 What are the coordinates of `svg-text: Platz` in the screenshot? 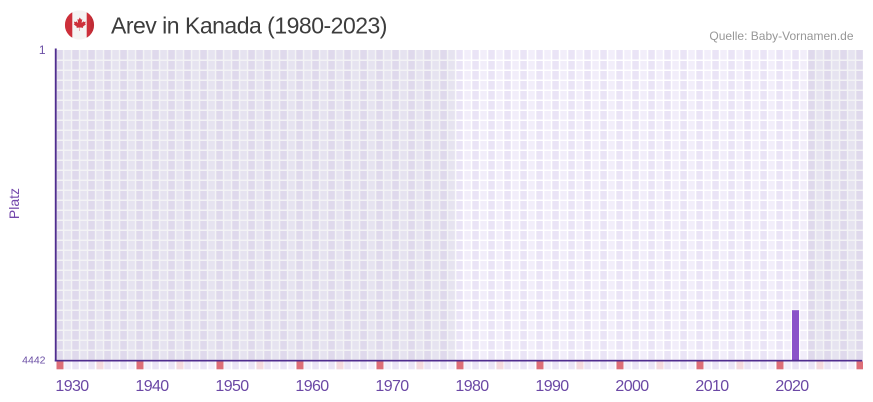 It's located at (14, 203).